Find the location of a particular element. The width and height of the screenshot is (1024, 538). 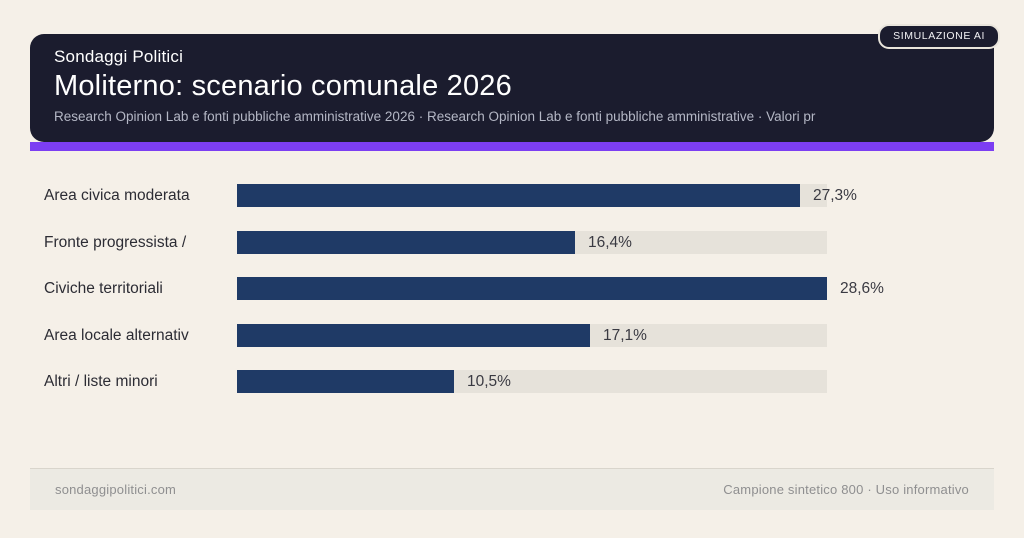

chart-row: Fronte progressista / 16,4% is located at coordinates (512, 242).